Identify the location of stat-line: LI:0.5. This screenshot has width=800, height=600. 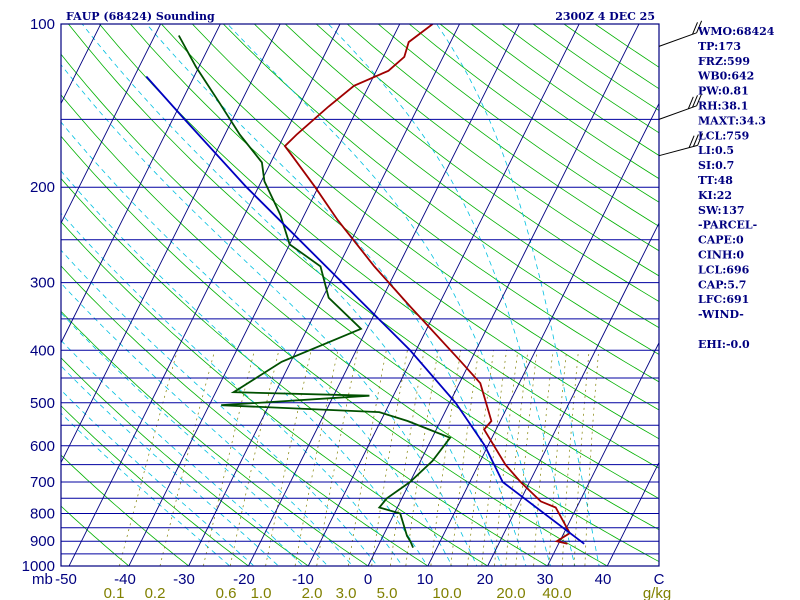
(716, 150).